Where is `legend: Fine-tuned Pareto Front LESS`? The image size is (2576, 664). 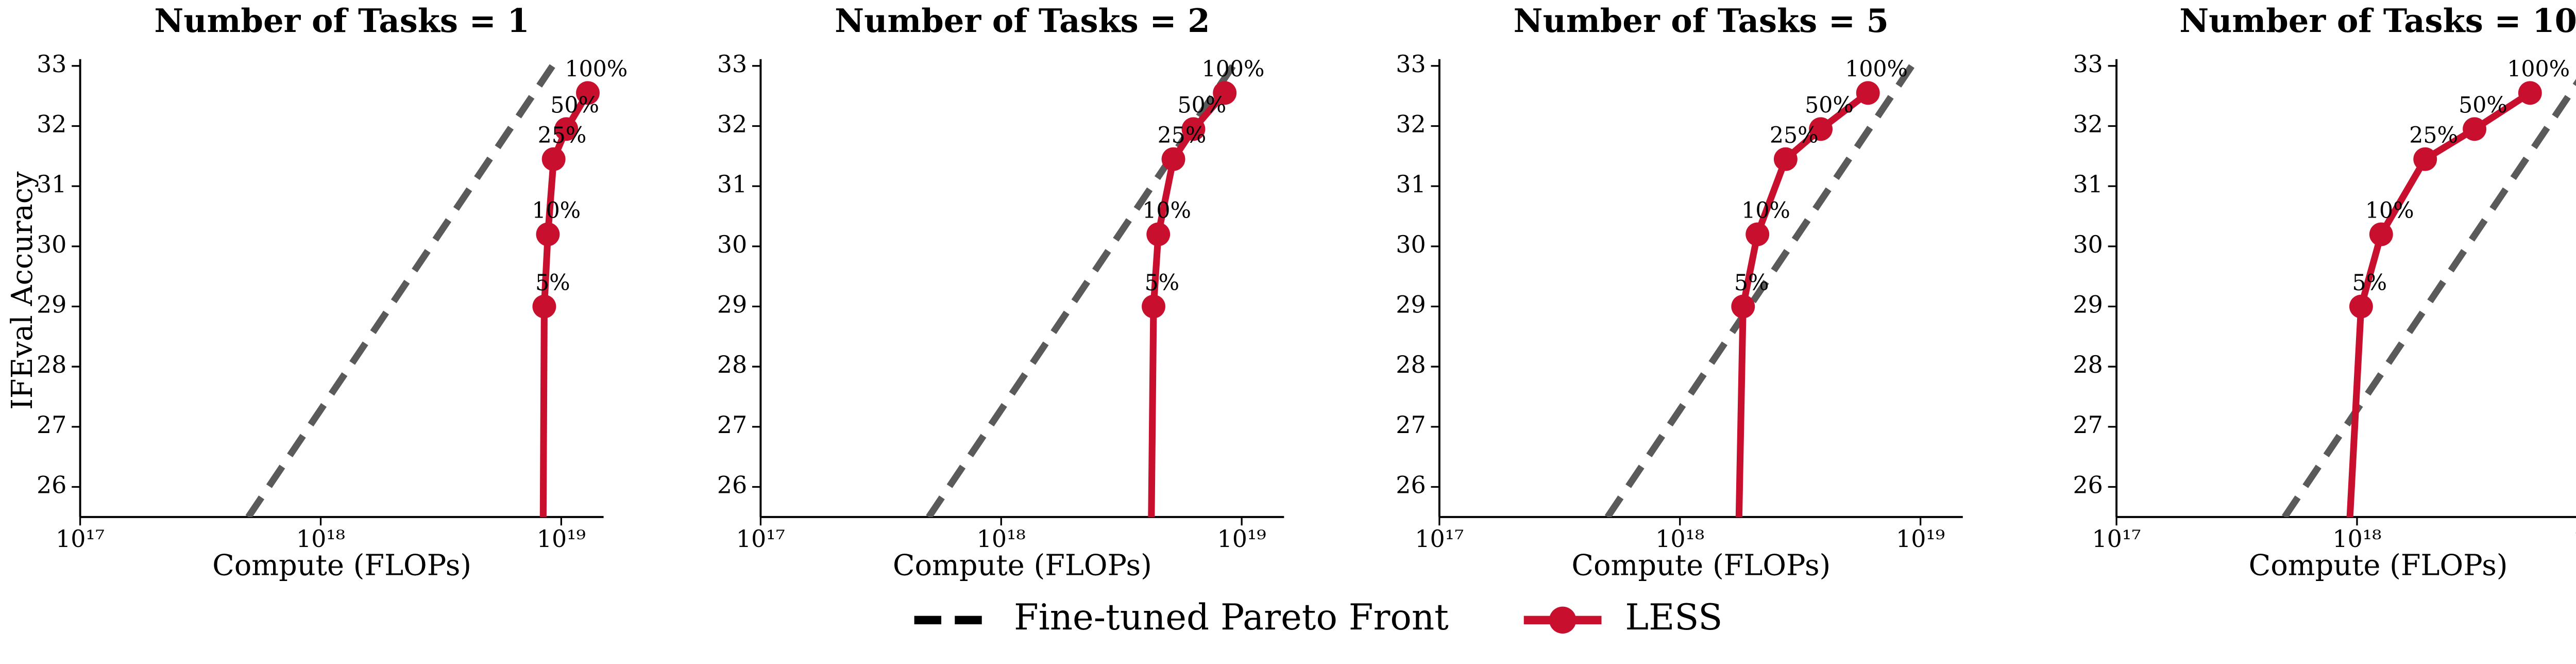
legend: Fine-tuned Pareto Front LESS is located at coordinates (1318, 617).